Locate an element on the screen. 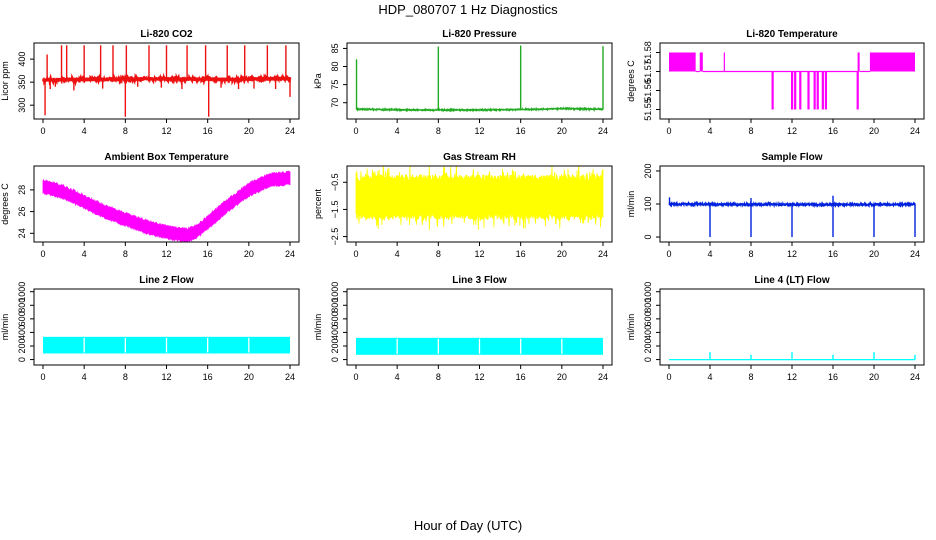 The width and height of the screenshot is (936, 540). series-yellow is located at coordinates (479, 198).